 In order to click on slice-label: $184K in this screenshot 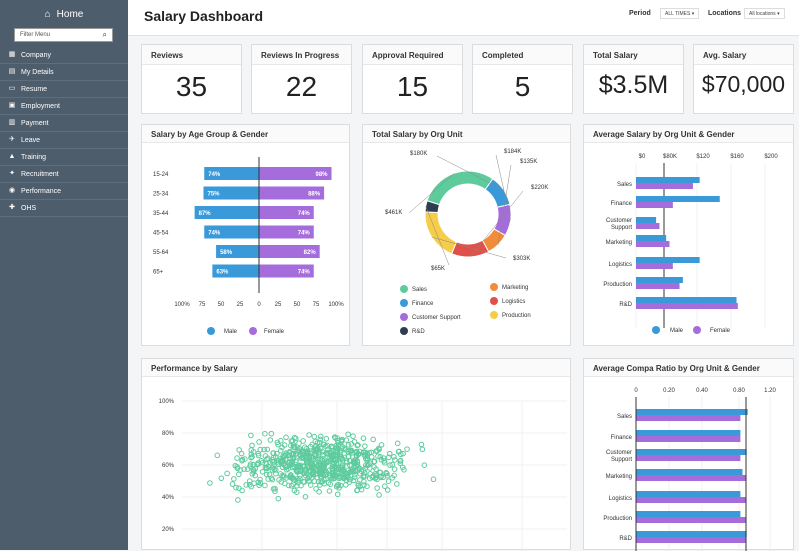, I will do `click(512, 152)`.